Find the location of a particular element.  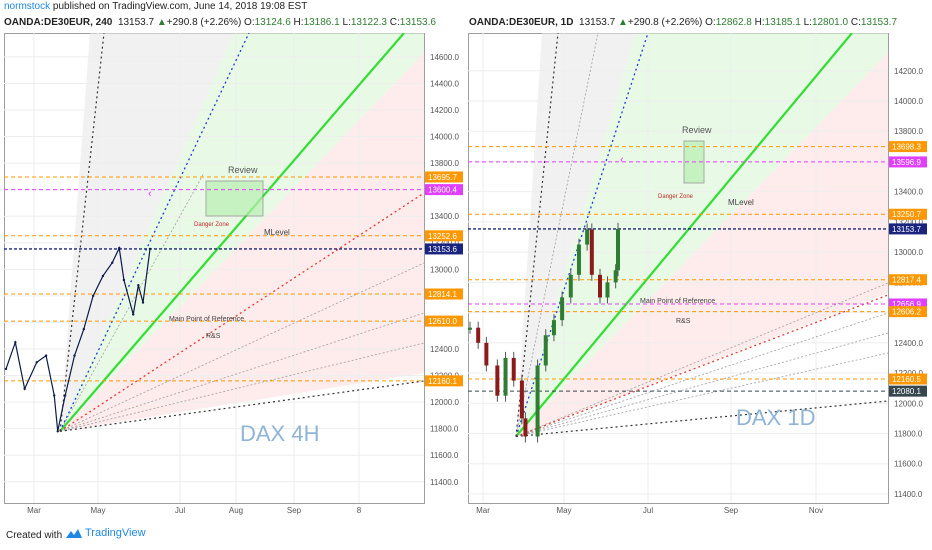

tradingview-brand: TradingView is located at coordinates (106, 533).